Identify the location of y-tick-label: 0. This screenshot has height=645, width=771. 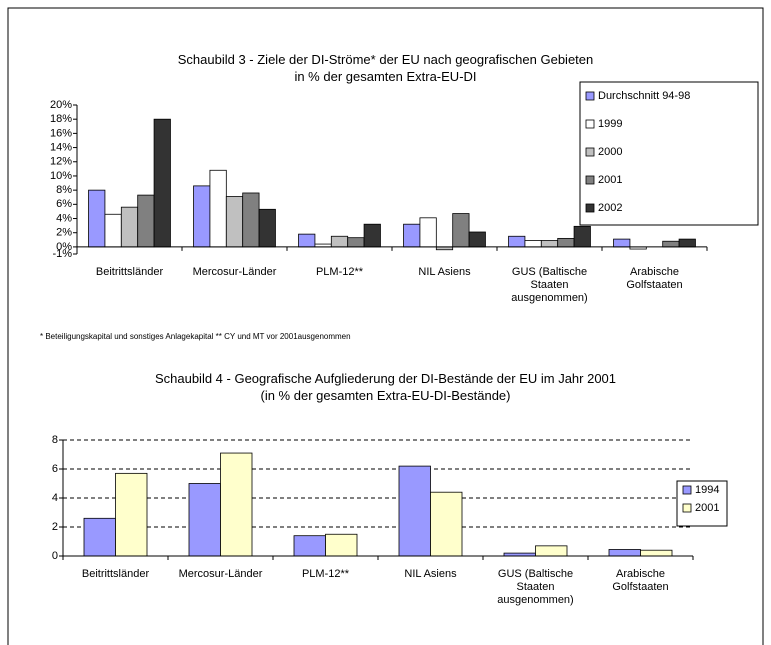
(55, 556).